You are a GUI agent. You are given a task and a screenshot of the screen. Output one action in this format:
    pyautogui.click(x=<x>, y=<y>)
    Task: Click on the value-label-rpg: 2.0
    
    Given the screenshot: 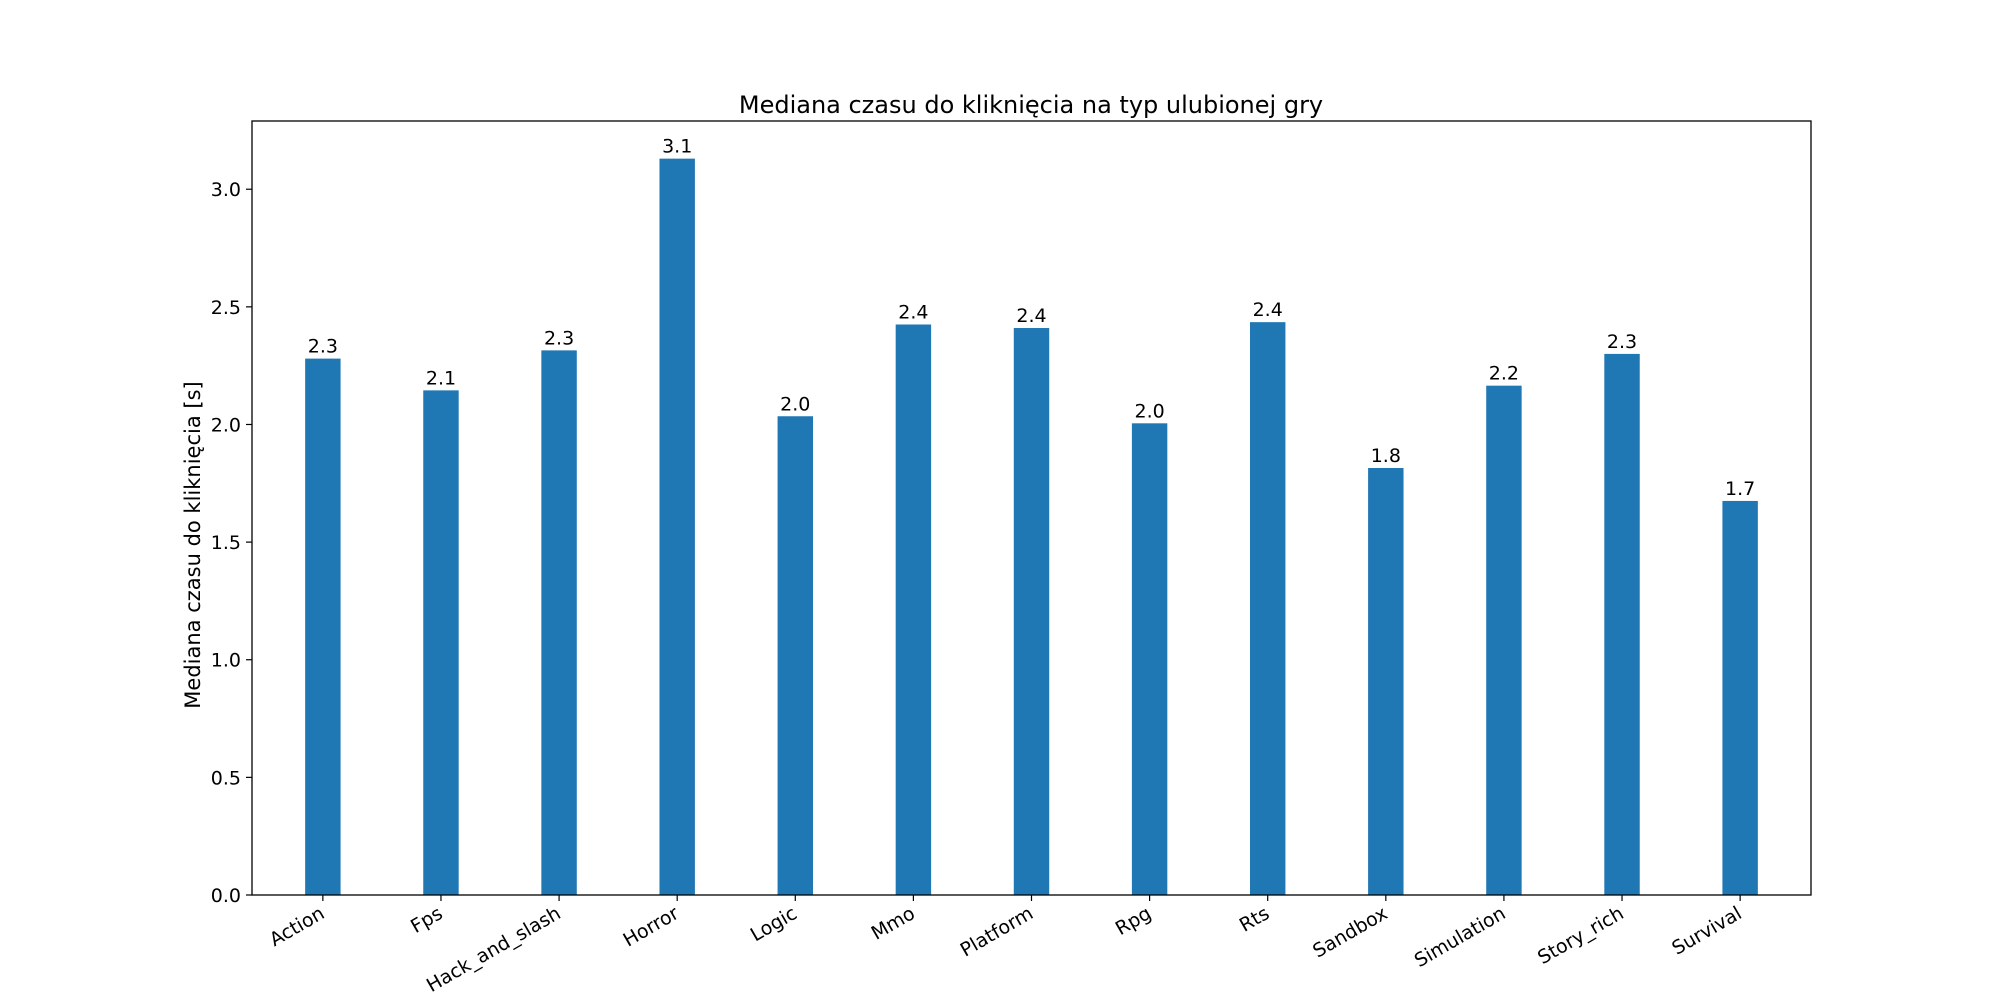 What is the action you would take?
    pyautogui.click(x=1150, y=411)
    